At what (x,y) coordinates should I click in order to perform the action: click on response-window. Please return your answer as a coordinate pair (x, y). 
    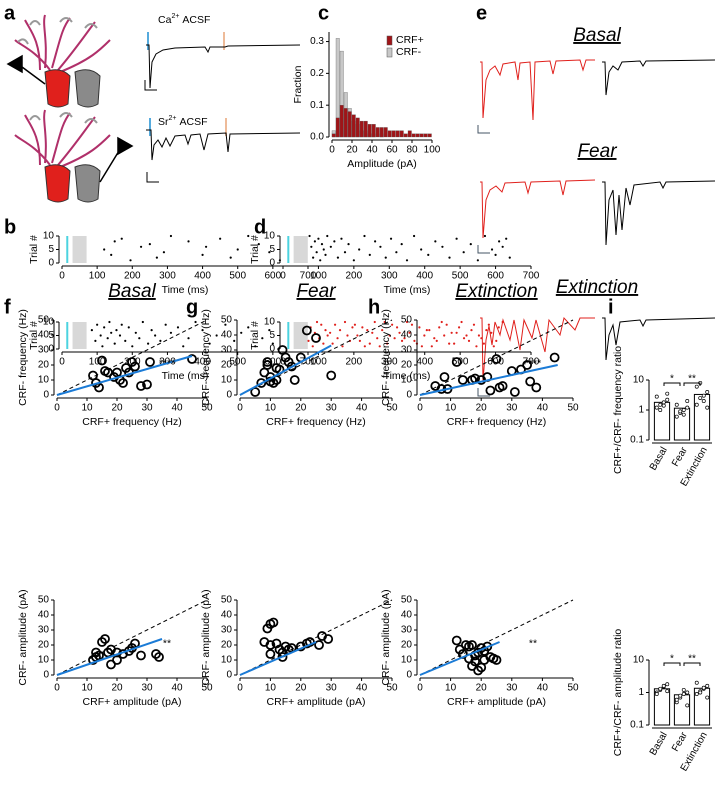
    Looking at the image, I should click on (300, 335).